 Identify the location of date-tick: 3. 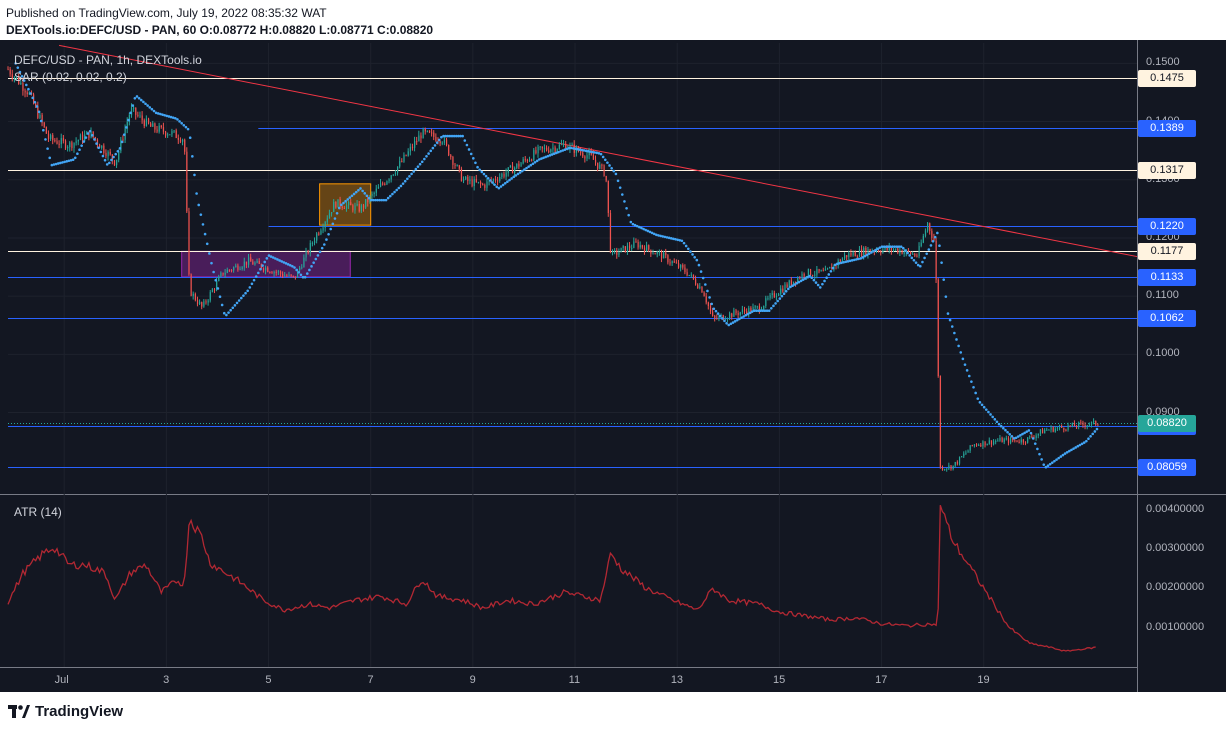
(166, 680).